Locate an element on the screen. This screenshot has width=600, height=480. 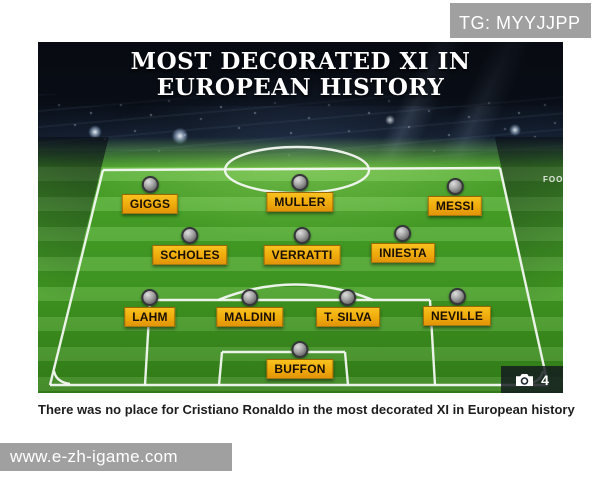
player-giggs: GIGGS is located at coordinates (150, 195).